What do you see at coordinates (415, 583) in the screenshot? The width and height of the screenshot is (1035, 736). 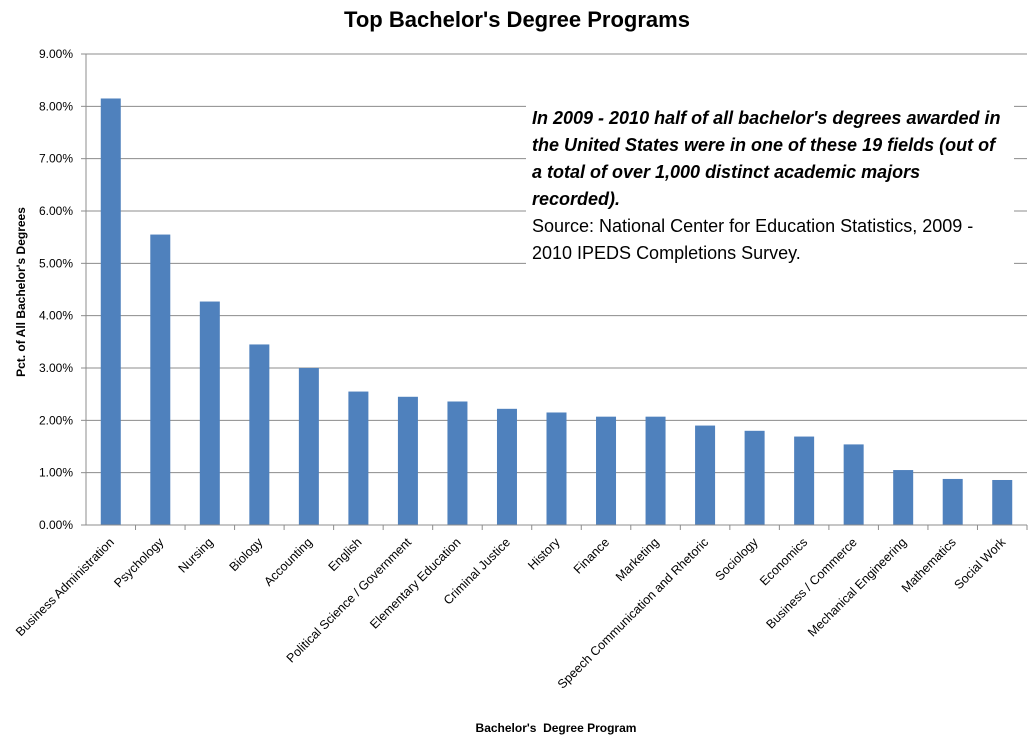 I see `x-tick-label: Elementary Education` at bounding box center [415, 583].